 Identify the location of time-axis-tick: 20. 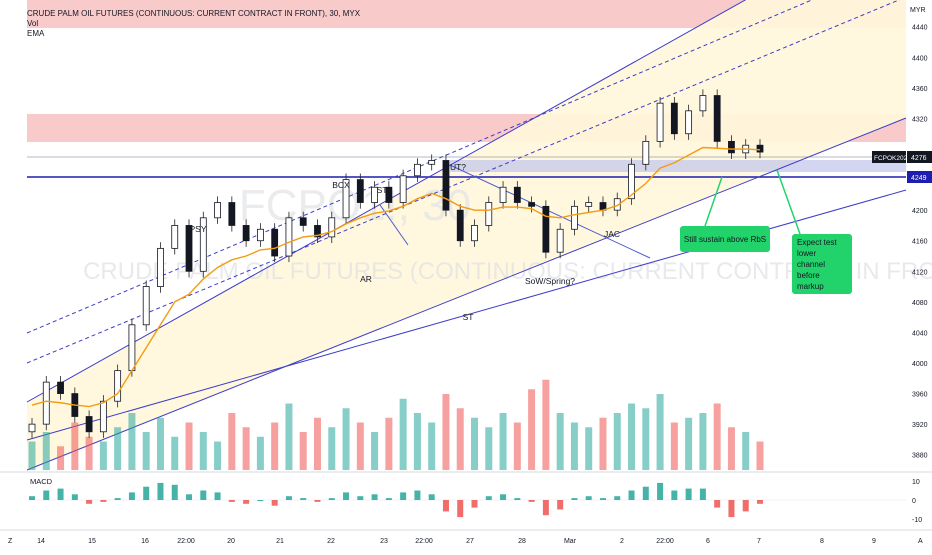
(231, 541).